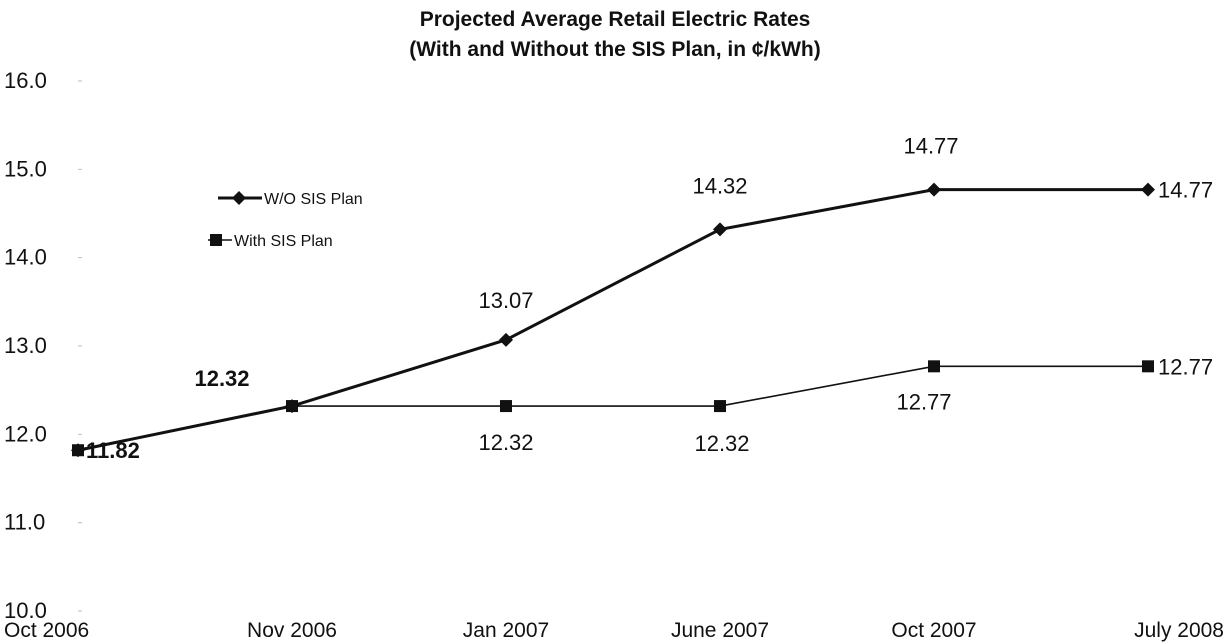  Describe the element at coordinates (239, 198) in the screenshot. I see `legend-marker-without-sis` at that location.